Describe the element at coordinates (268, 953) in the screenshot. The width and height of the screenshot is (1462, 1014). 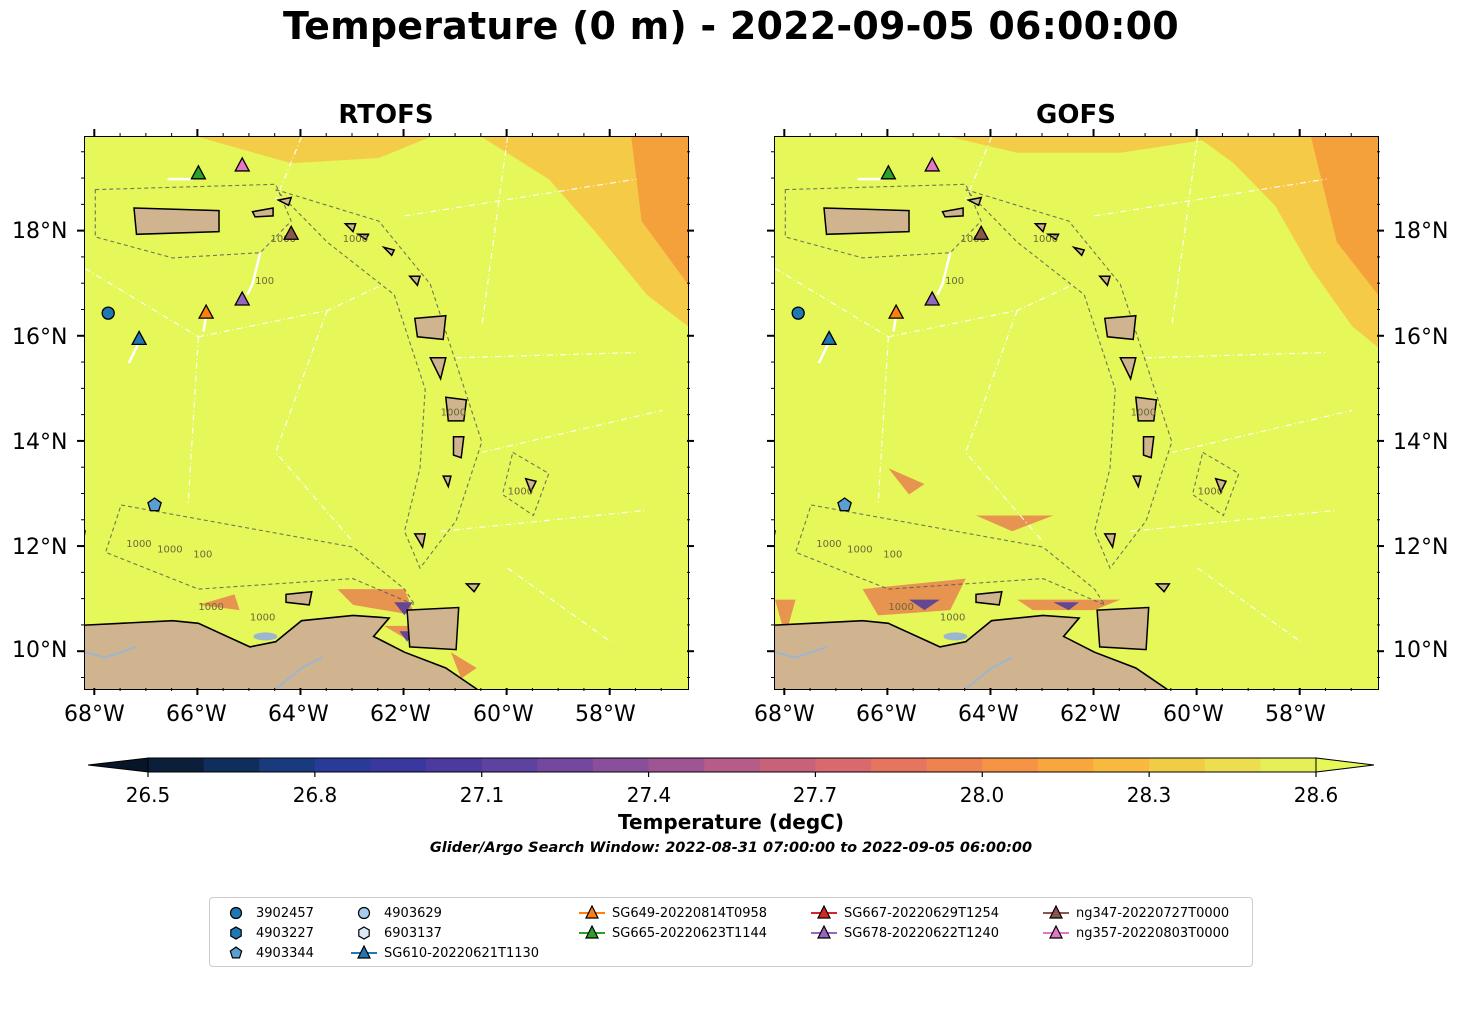
I see `legend-item: 4903344` at that location.